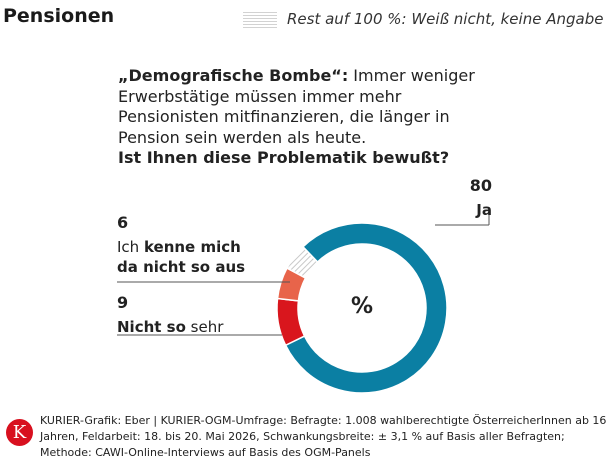  What do you see at coordinates (170, 315) in the screenshot?
I see `label-nicht: 9 Nicht so sehr` at bounding box center [170, 315].